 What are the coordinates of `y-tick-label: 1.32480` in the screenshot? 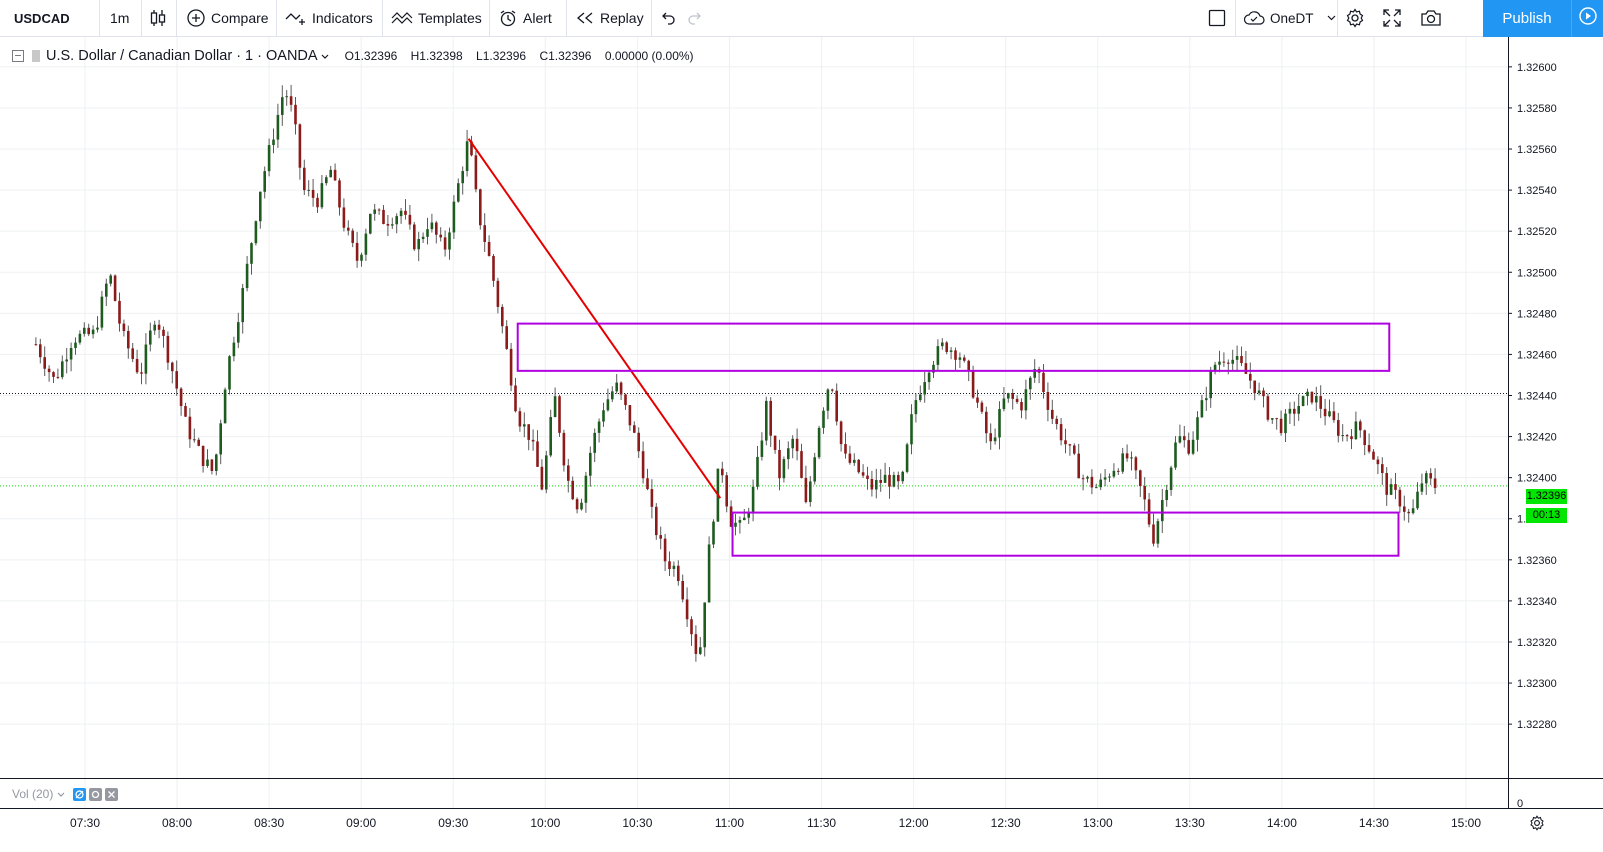 It's located at (1537, 314).